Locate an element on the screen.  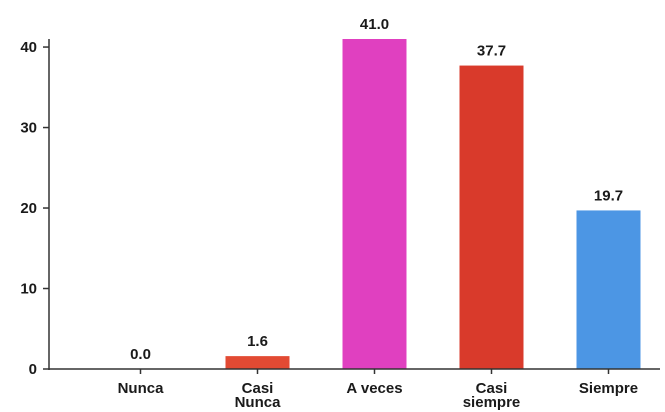
y-tick-label: 30 is located at coordinates (28, 128).